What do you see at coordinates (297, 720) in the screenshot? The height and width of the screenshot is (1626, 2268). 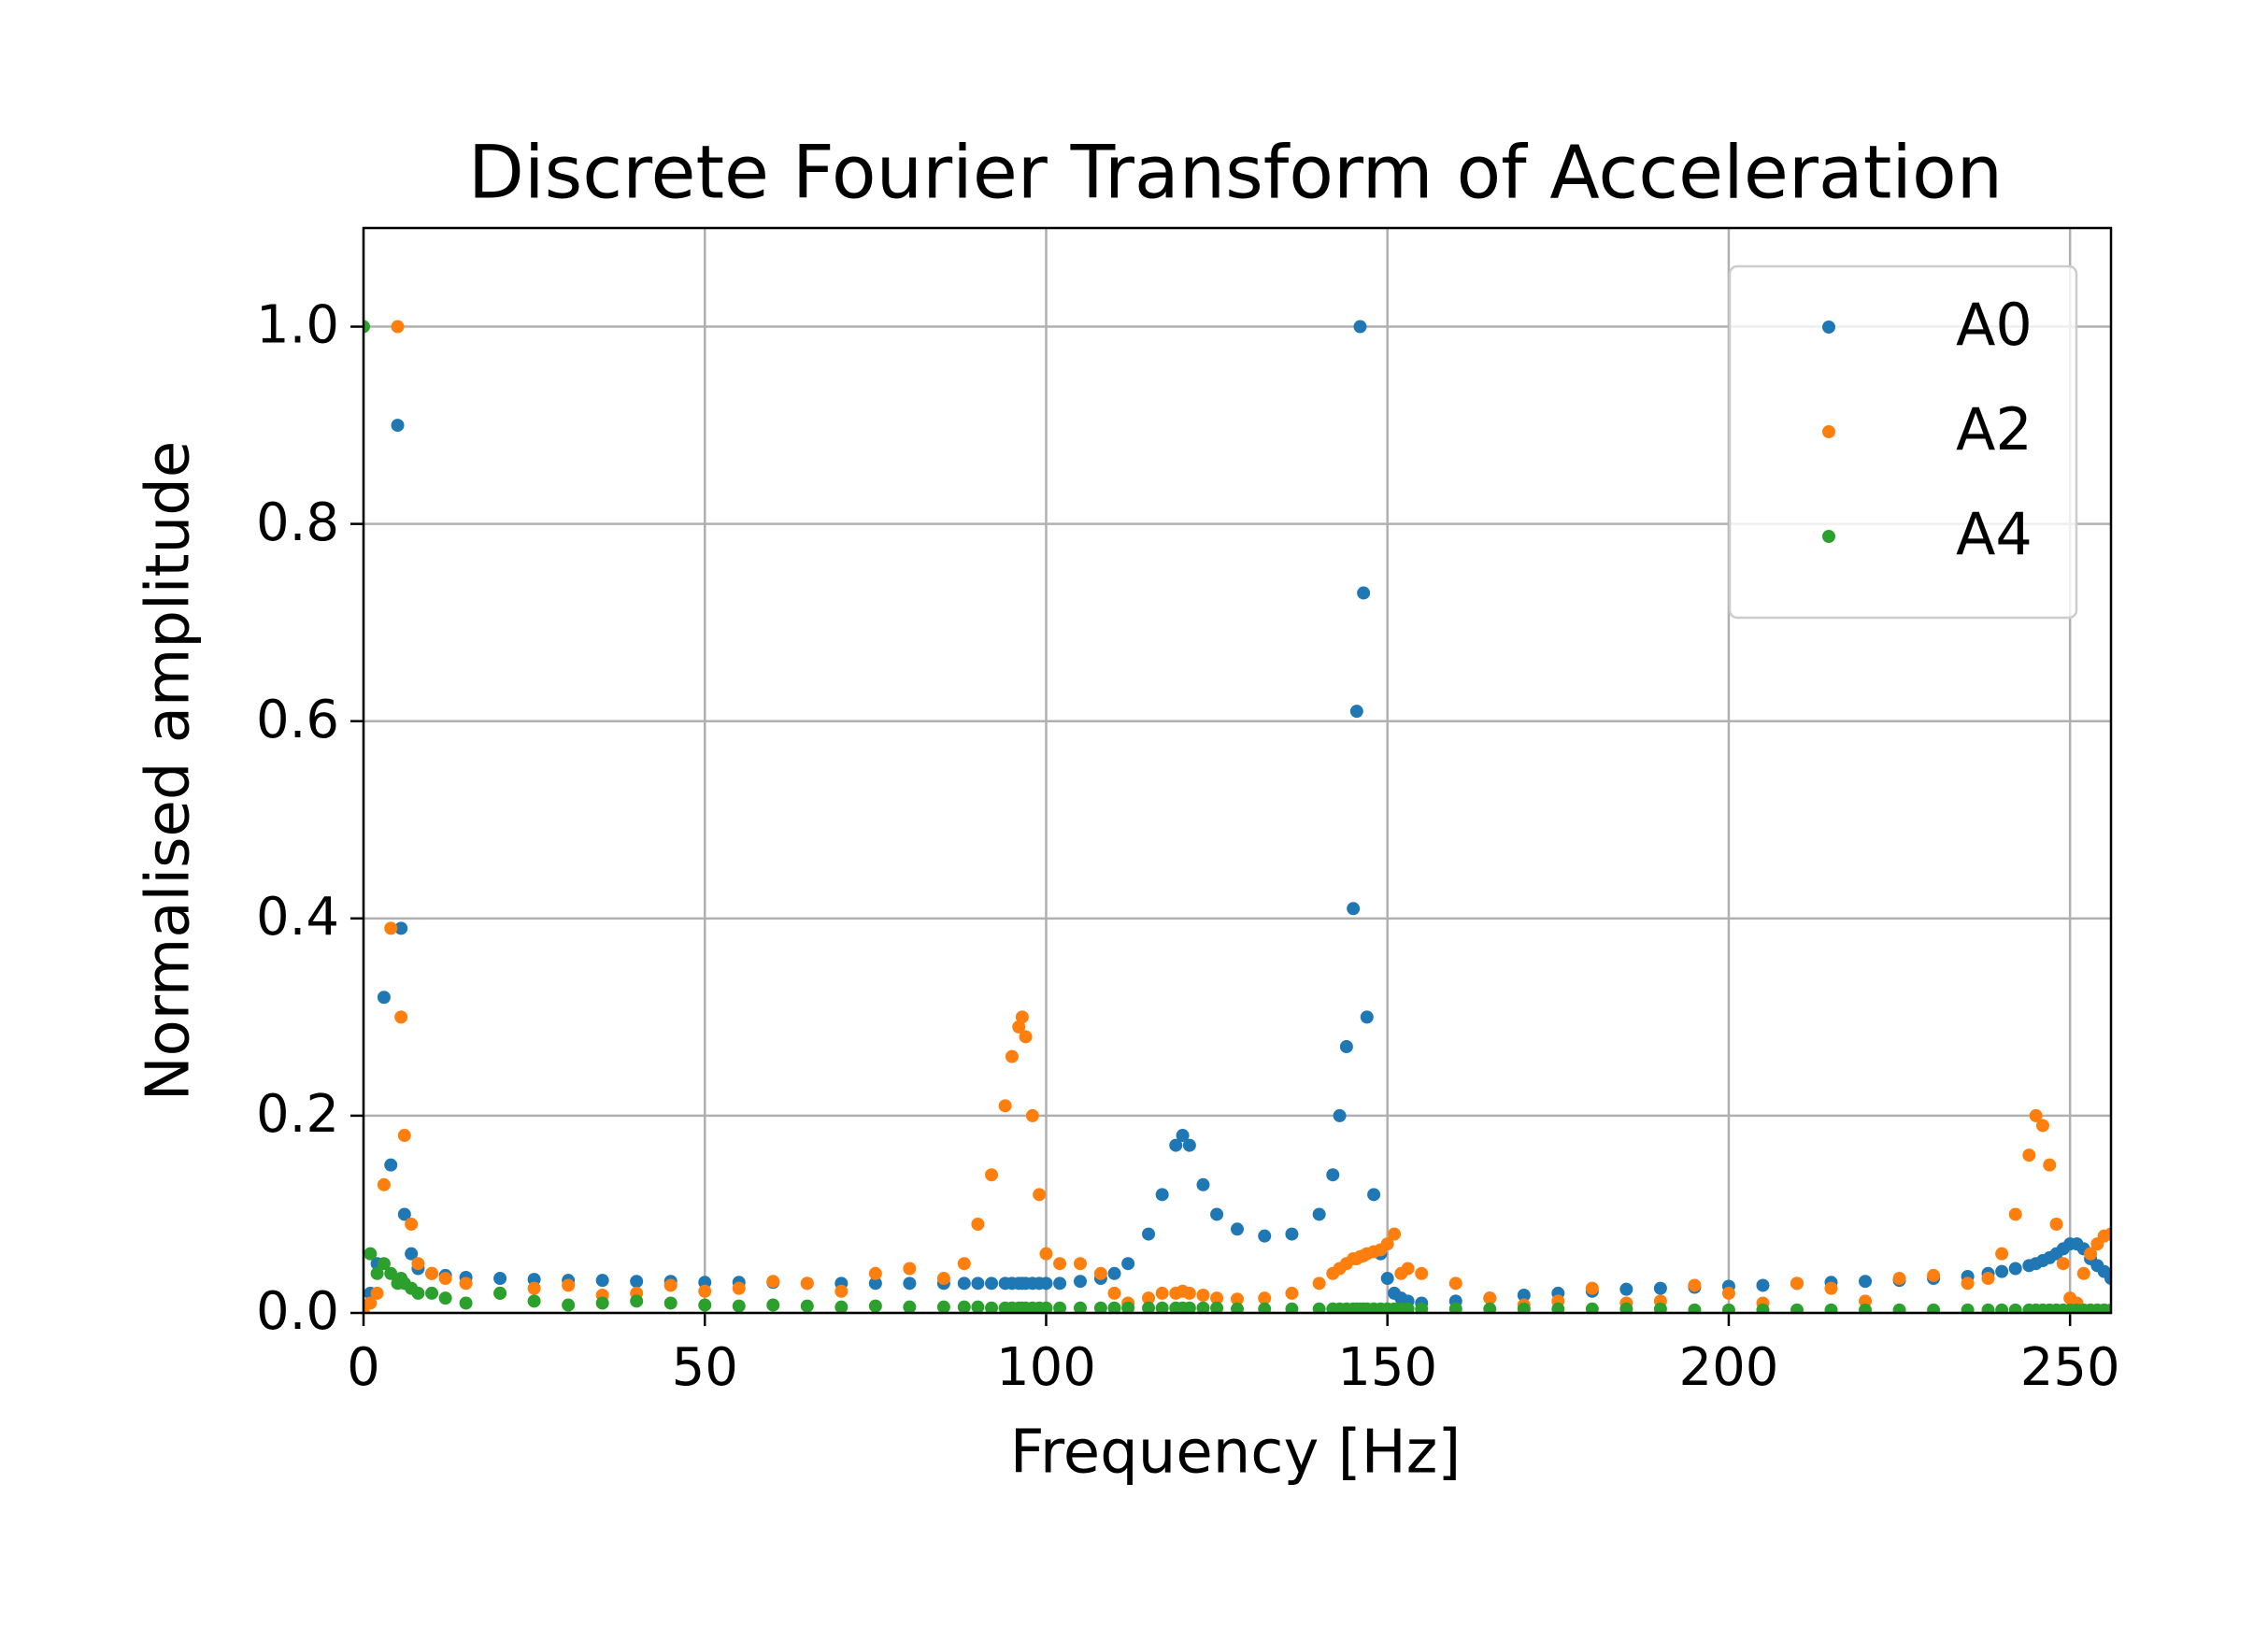 I see `y-tick-label: 0.6` at bounding box center [297, 720].